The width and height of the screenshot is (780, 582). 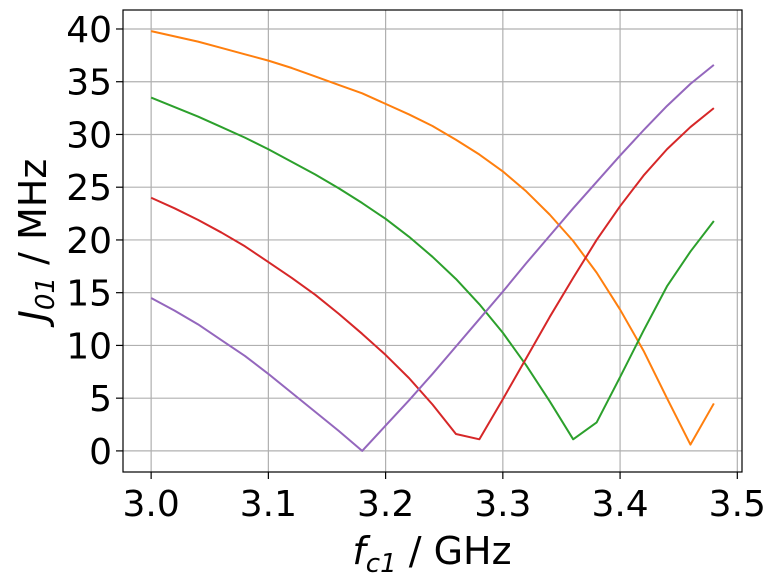 What do you see at coordinates (454, 551) in the screenshot?
I see `x-axis-label-unit: / GHz` at bounding box center [454, 551].